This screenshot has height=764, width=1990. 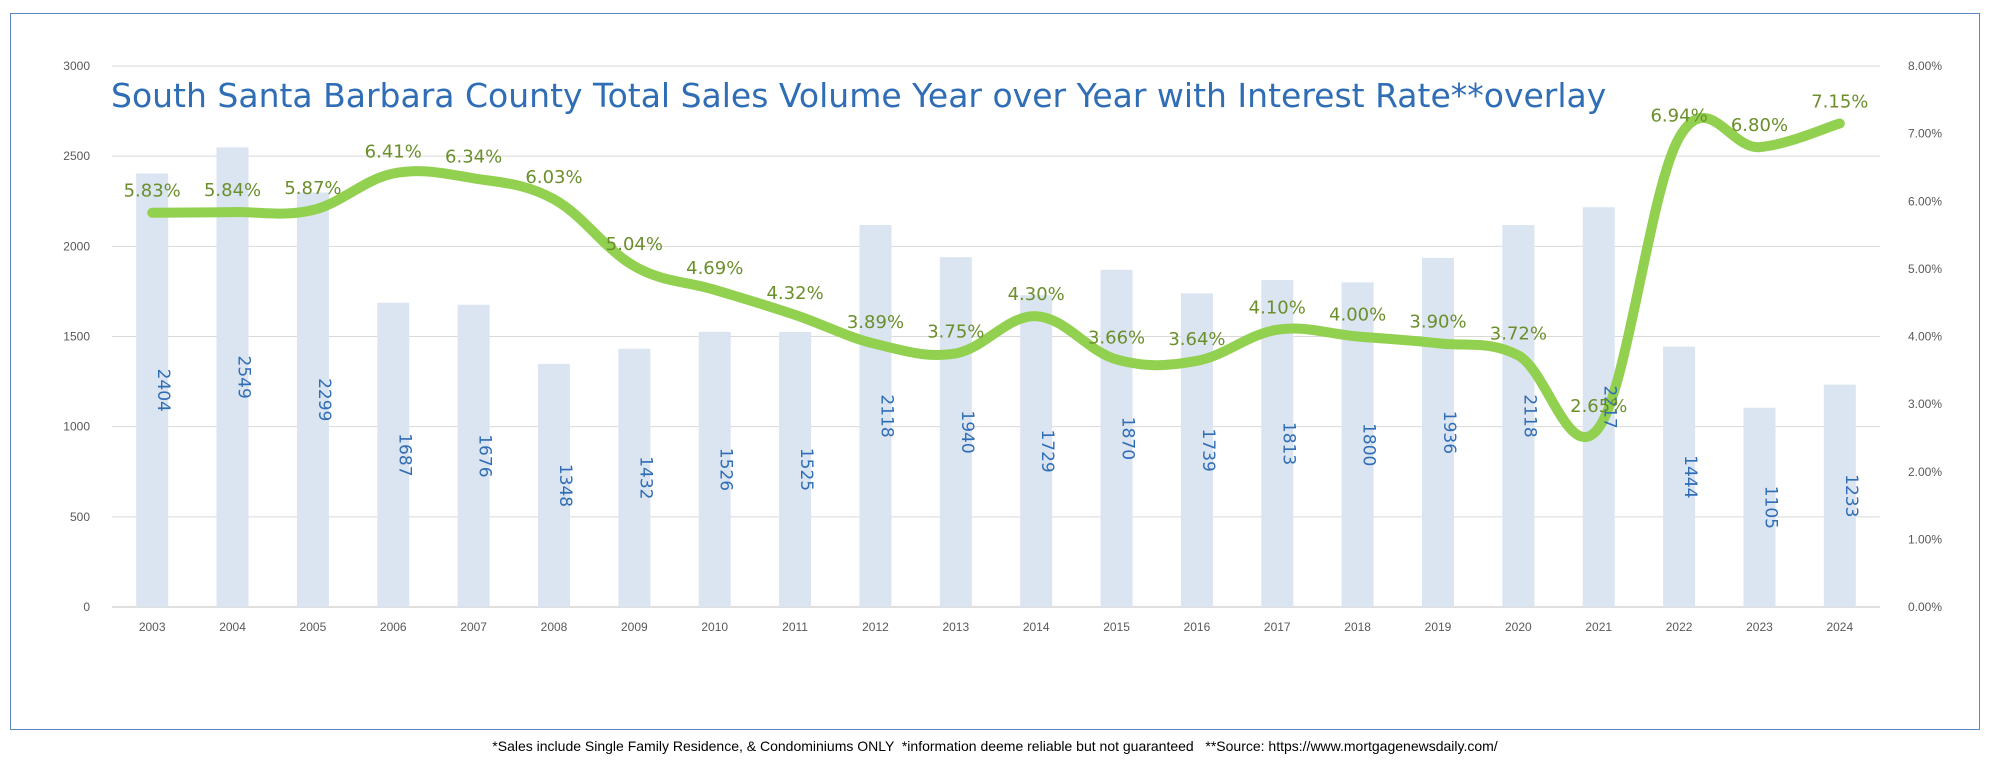 I want to click on bar-value-label: 1813, so click(x=1288, y=443).